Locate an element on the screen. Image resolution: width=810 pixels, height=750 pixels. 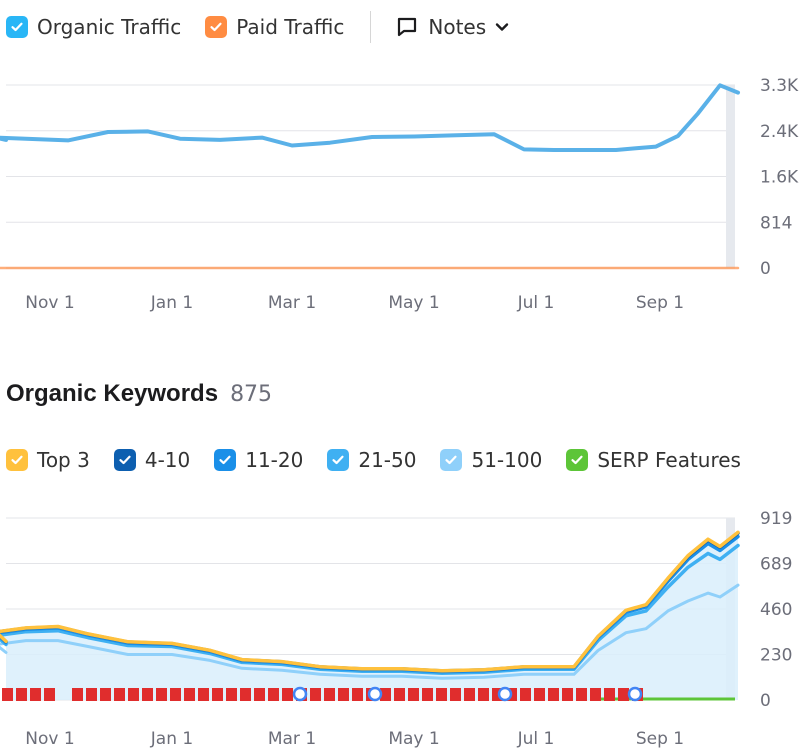
series-line-organic-traffic is located at coordinates (370, 117).